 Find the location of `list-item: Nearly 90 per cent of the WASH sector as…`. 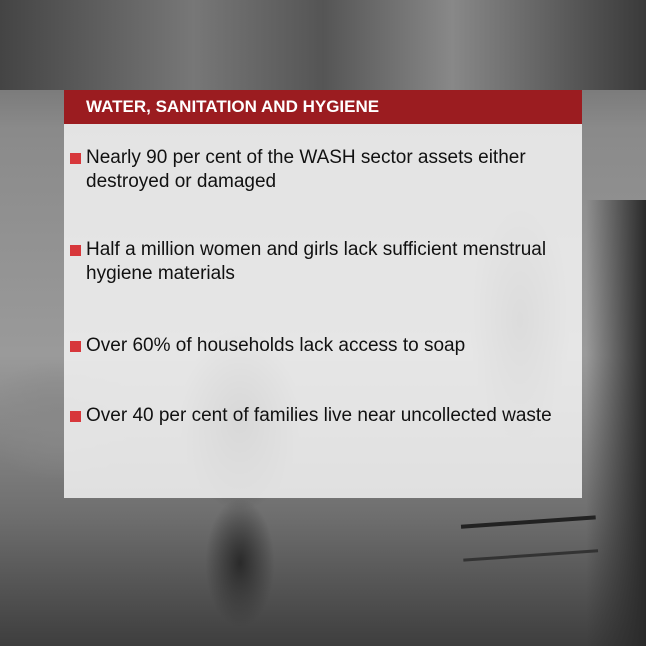

list-item: Nearly 90 per cent of the WASH sector as… is located at coordinates (328, 170).